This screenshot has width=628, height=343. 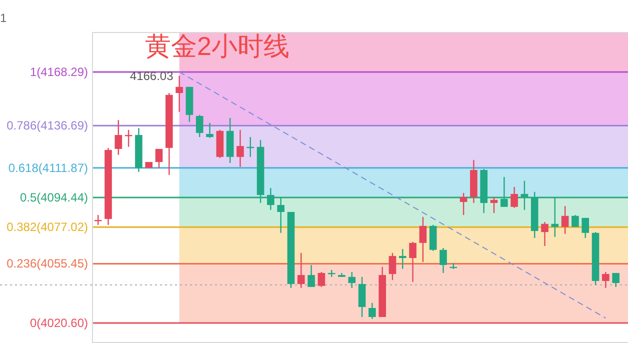 I want to click on ref-line-label: 0.618(4111.87), so click(x=48, y=167).